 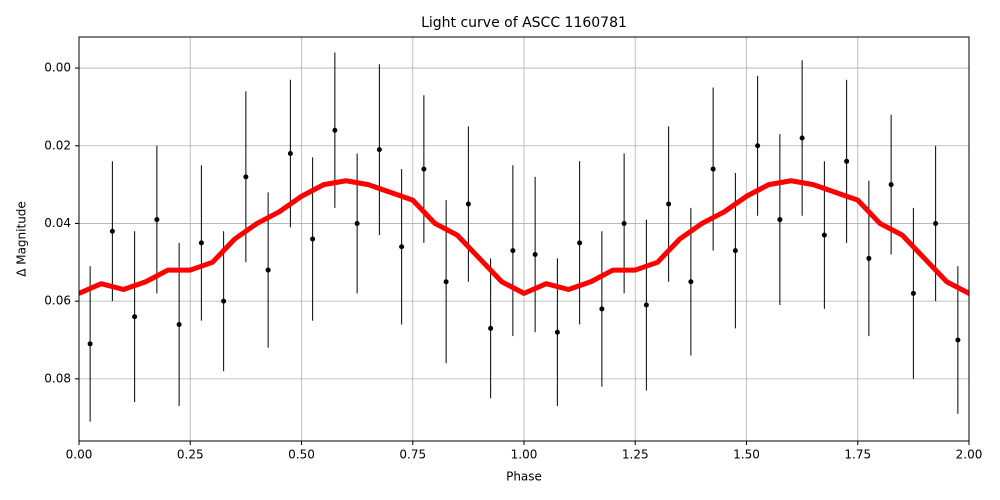 I want to click on y-tick-label: 0.00, so click(x=57, y=68).